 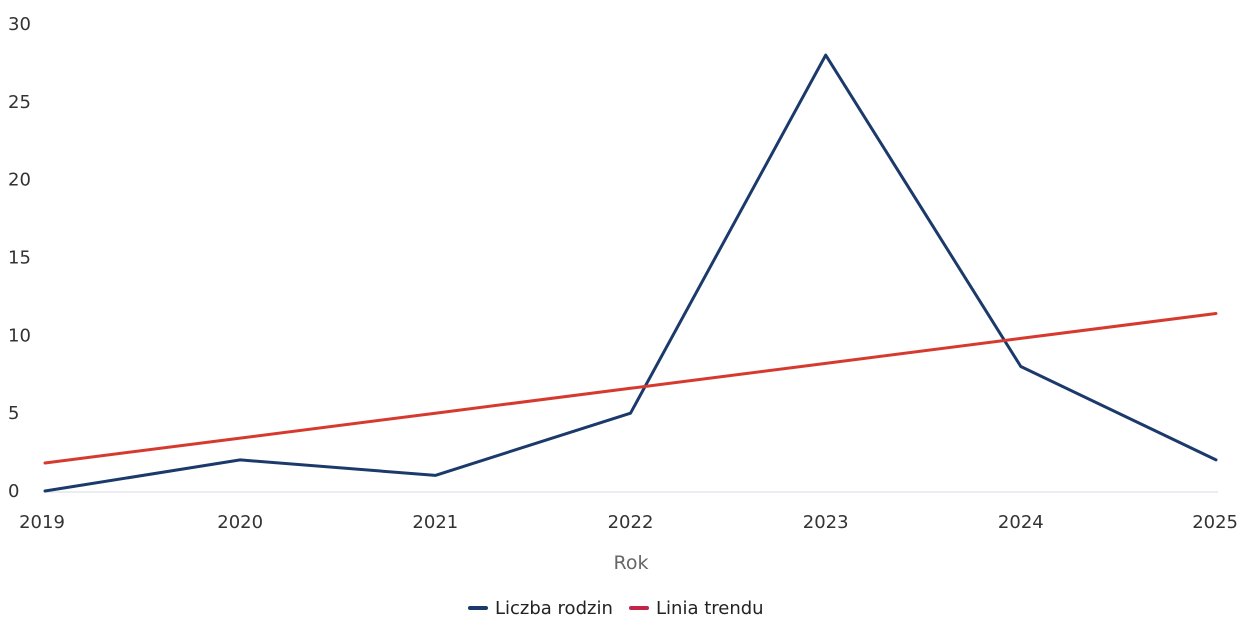 I want to click on y-tick-label: 0, so click(x=13, y=491).